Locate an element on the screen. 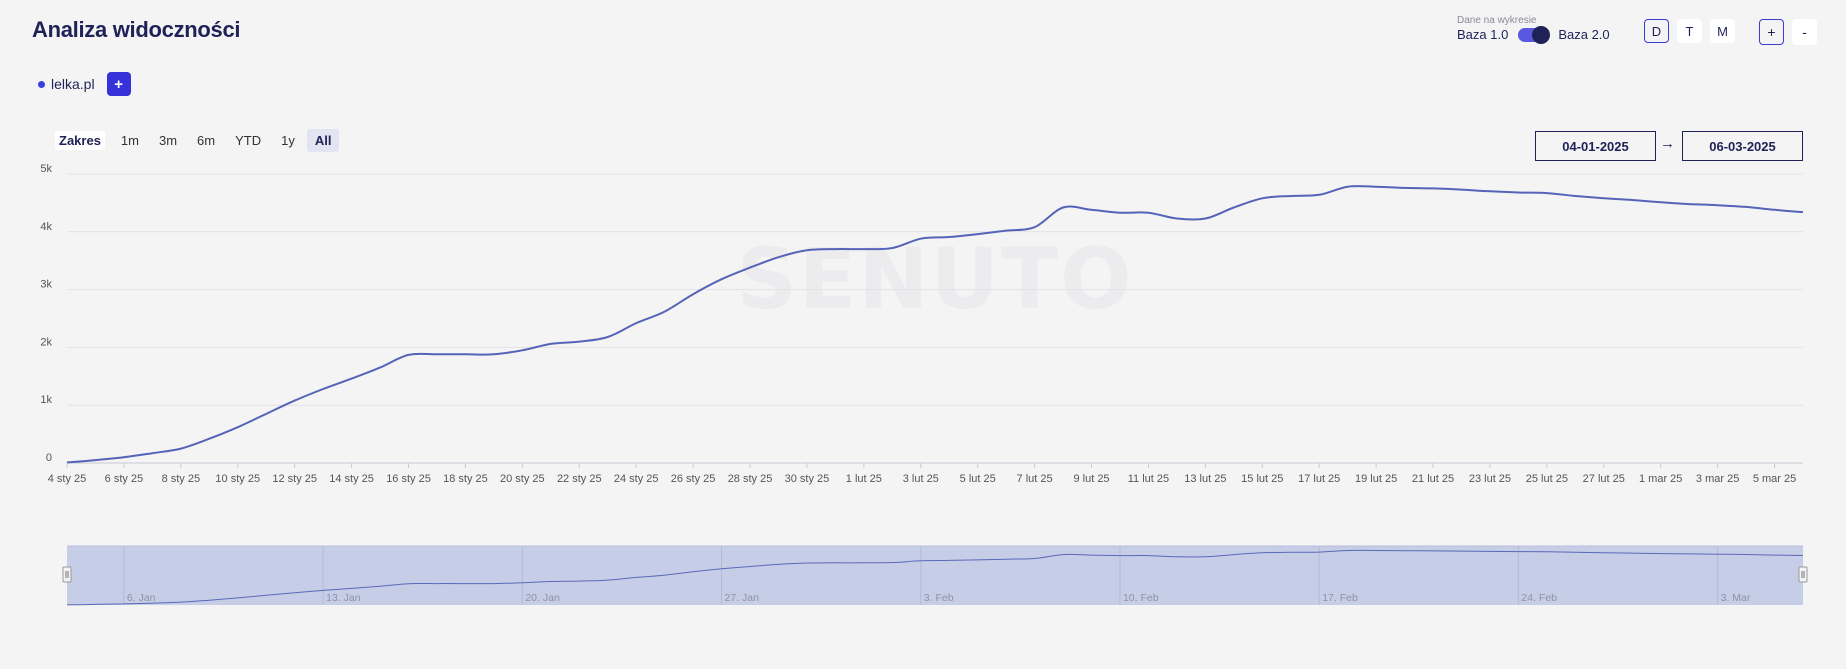  data-source-option-b: Baza 2.0 is located at coordinates (1584, 34).